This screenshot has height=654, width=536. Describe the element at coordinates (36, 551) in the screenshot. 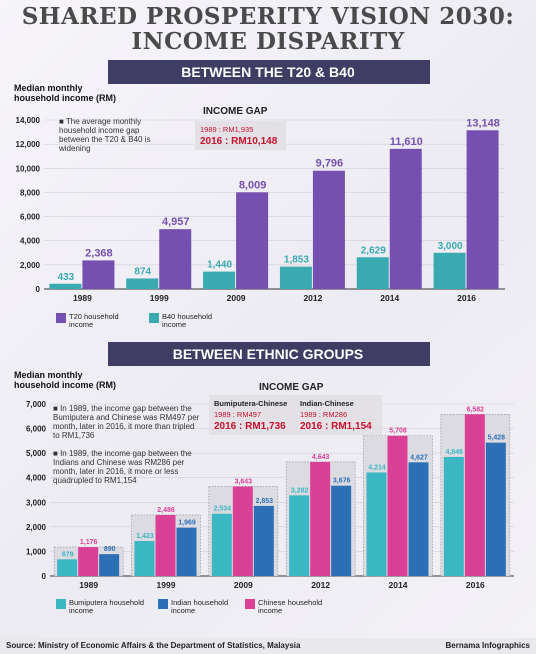

I see `chart2-y-tick: 1,000` at that location.